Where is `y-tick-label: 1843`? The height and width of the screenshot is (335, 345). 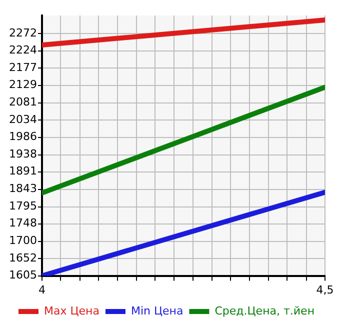 y-tick-label: 1843 is located at coordinates (22, 189).